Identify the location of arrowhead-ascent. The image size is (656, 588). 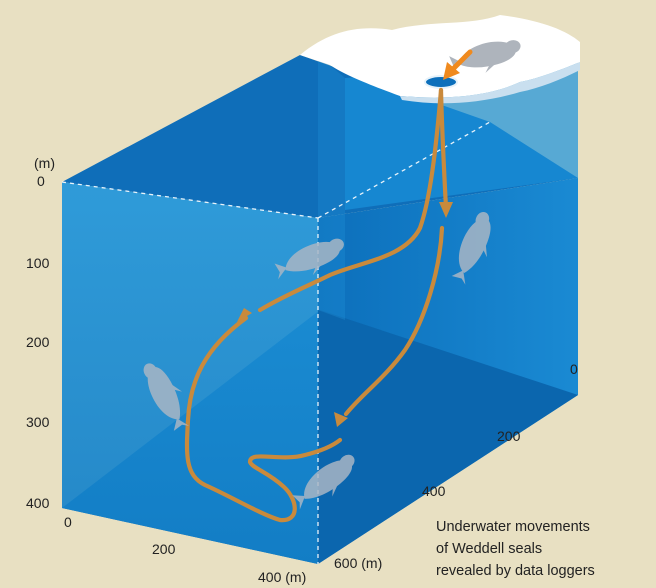
(244, 315).